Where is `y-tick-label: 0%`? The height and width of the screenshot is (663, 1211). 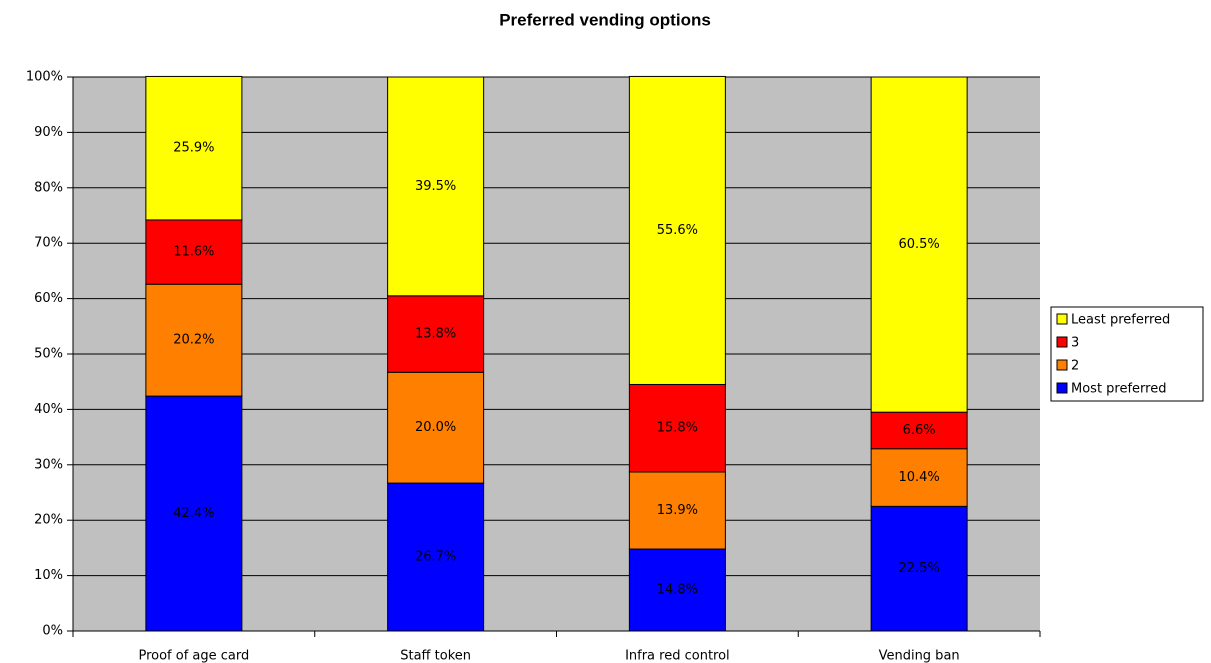
y-tick-label: 0% is located at coordinates (52, 631).